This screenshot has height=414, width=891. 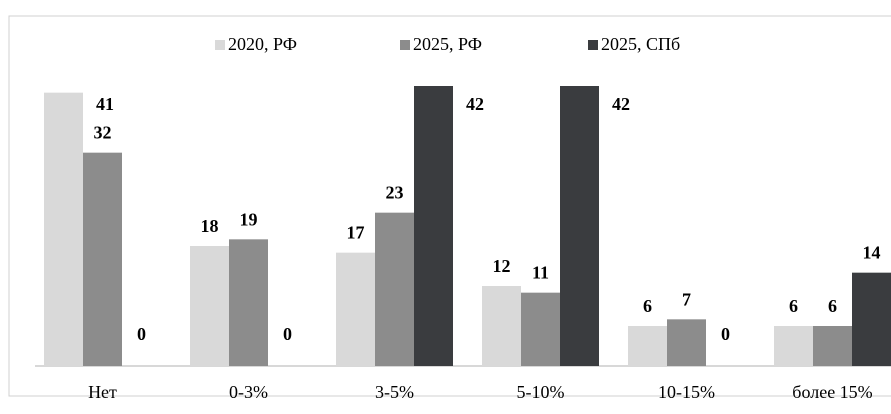 I want to click on value-label-5-0: 6, so click(x=793, y=306).